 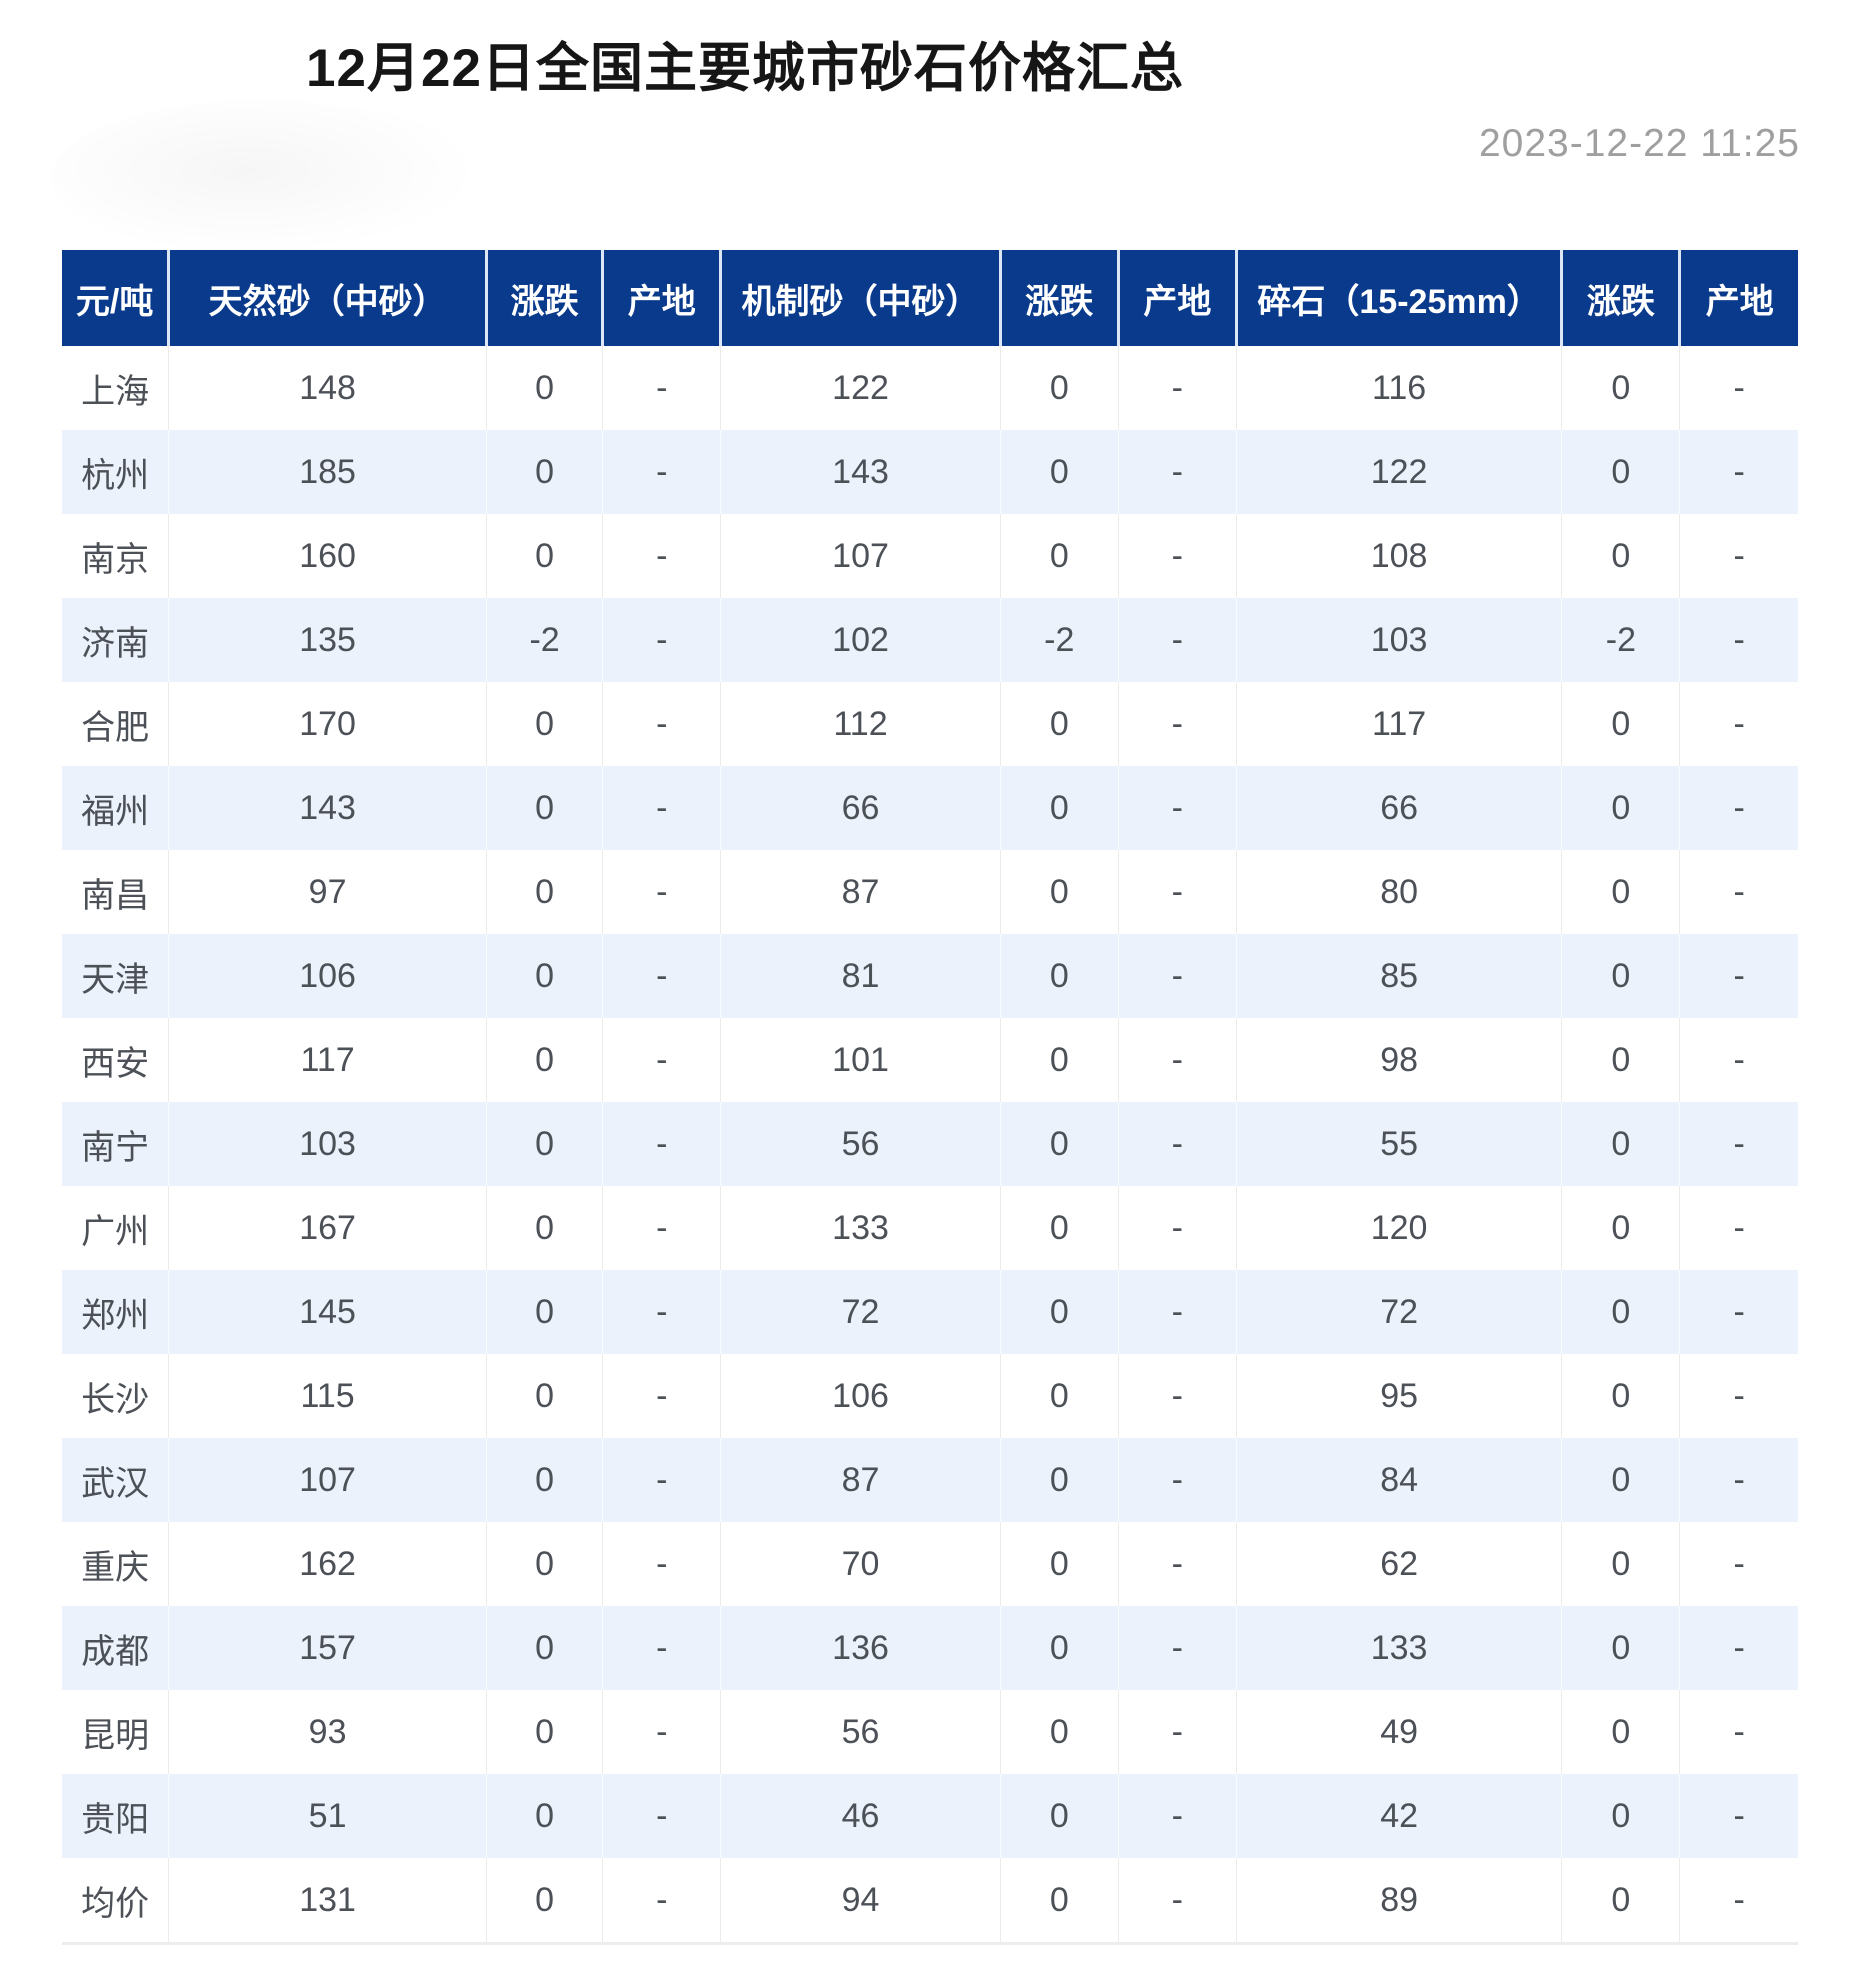 What do you see at coordinates (115, 472) in the screenshot?
I see `city-cell: 杭州` at bounding box center [115, 472].